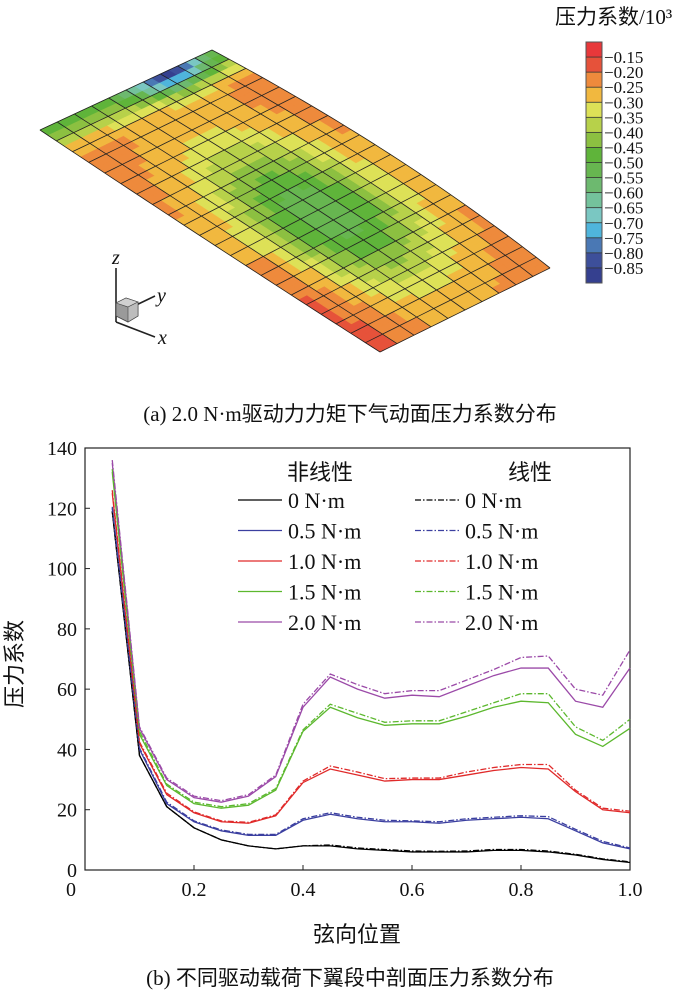  I want to click on y-tick-label: 0, so click(72, 871).